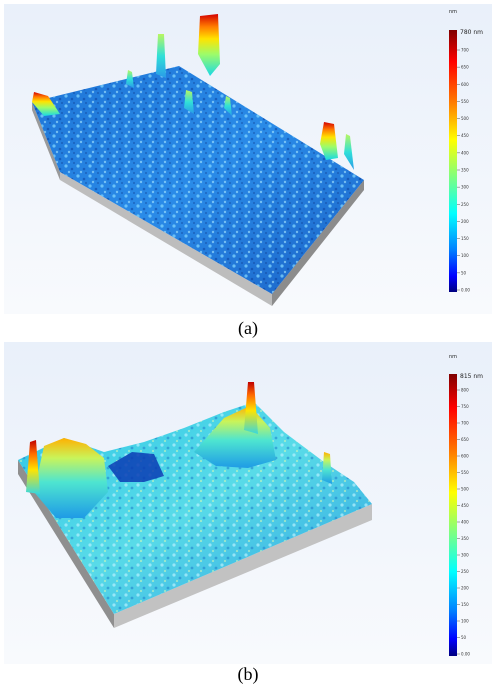 The image size is (496, 687). What do you see at coordinates (471, 376) in the screenshot?
I see `colorbar-b-max-label: 815 nm` at bounding box center [471, 376].